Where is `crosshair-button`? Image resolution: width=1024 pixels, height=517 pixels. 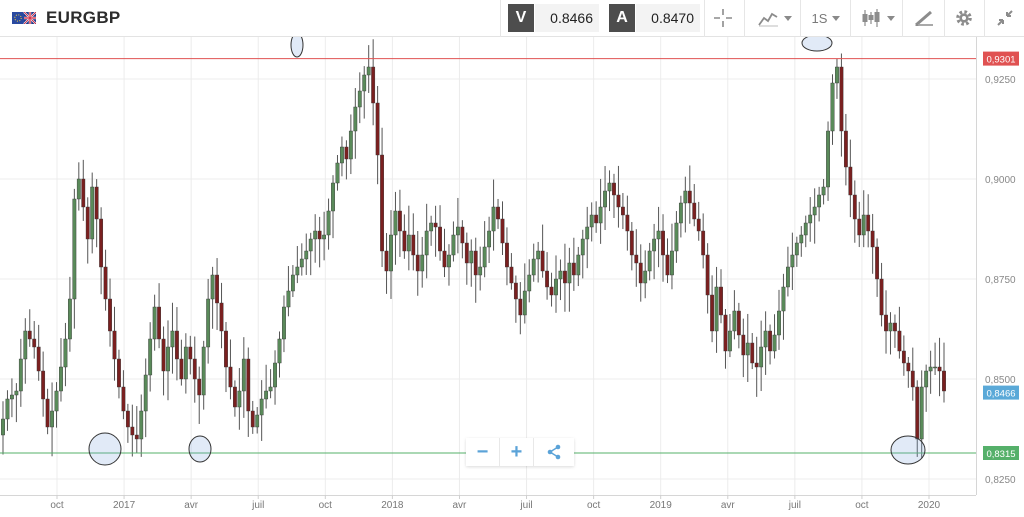 crosshair-button is located at coordinates (723, 18).